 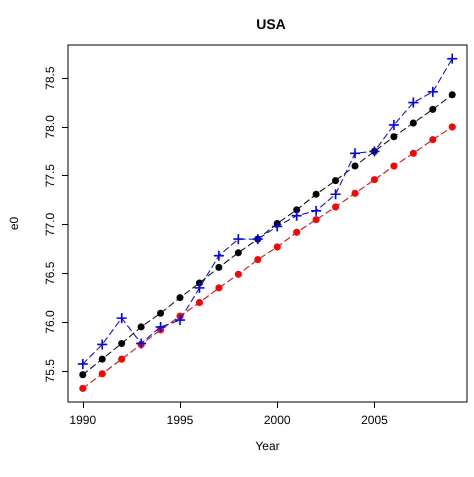 I want to click on x-tick-label: 2005, so click(x=374, y=420).